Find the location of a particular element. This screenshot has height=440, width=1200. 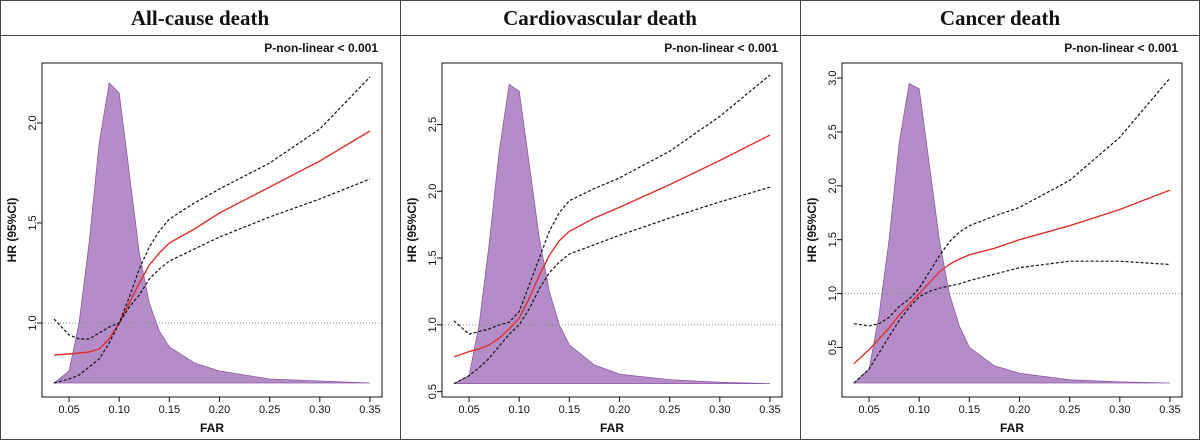

panel-title: All-cause death is located at coordinates (200, 18).